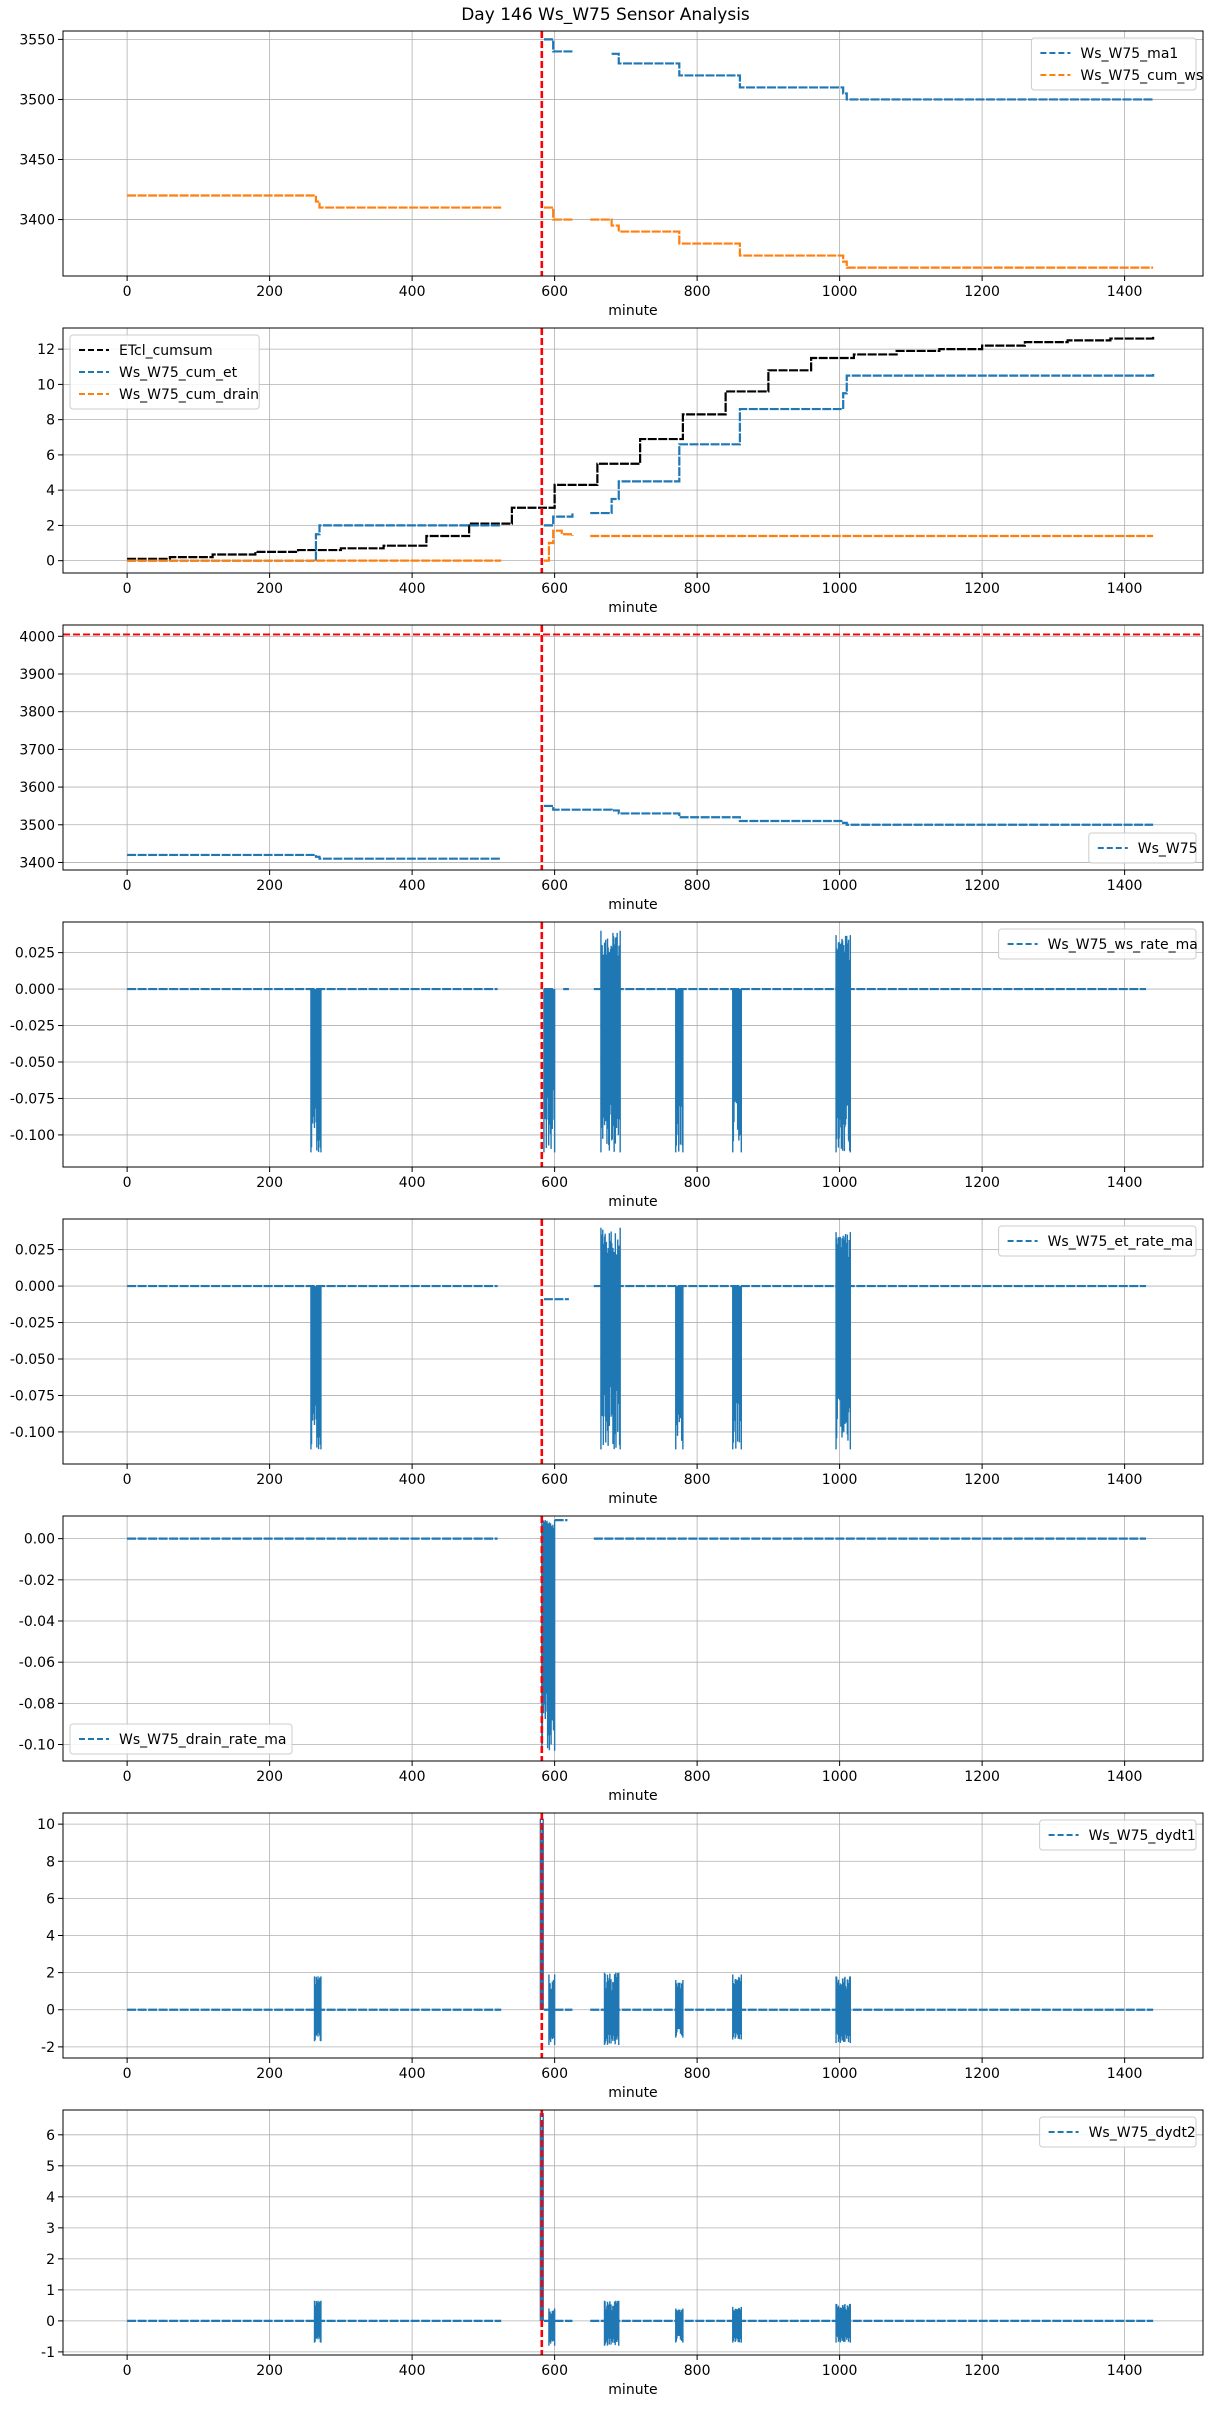 This screenshot has width=1211, height=2411. Describe the element at coordinates (640, 1932) in the screenshot. I see `plot-data` at that location.